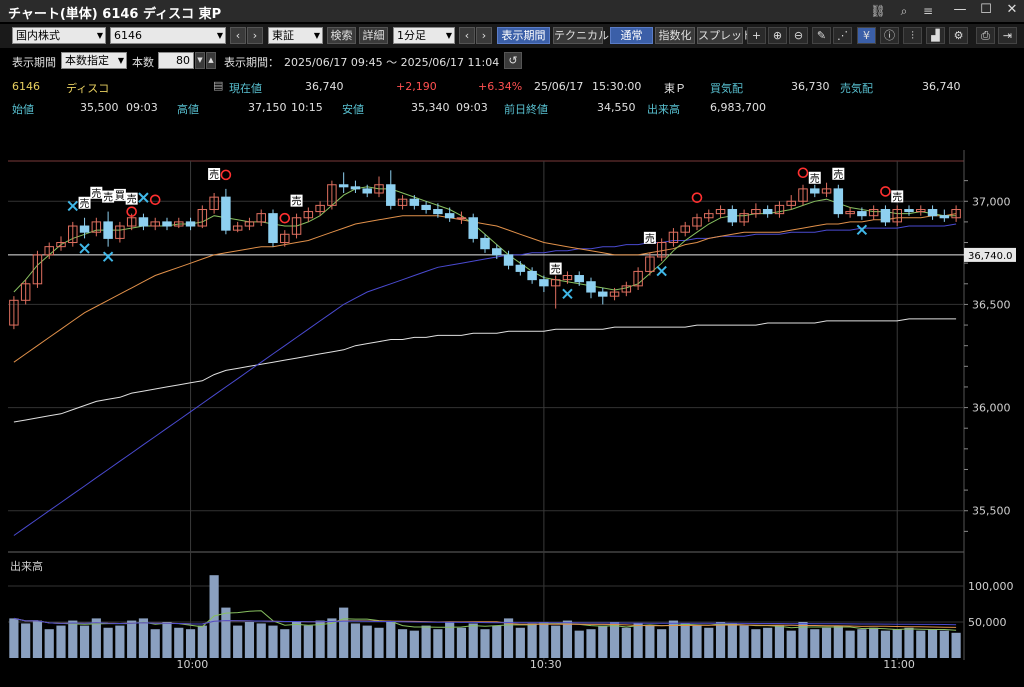 The width and height of the screenshot is (1024, 687). Describe the element at coordinates (513, 60) in the screenshot. I see `reset-icon: ↺` at that location.